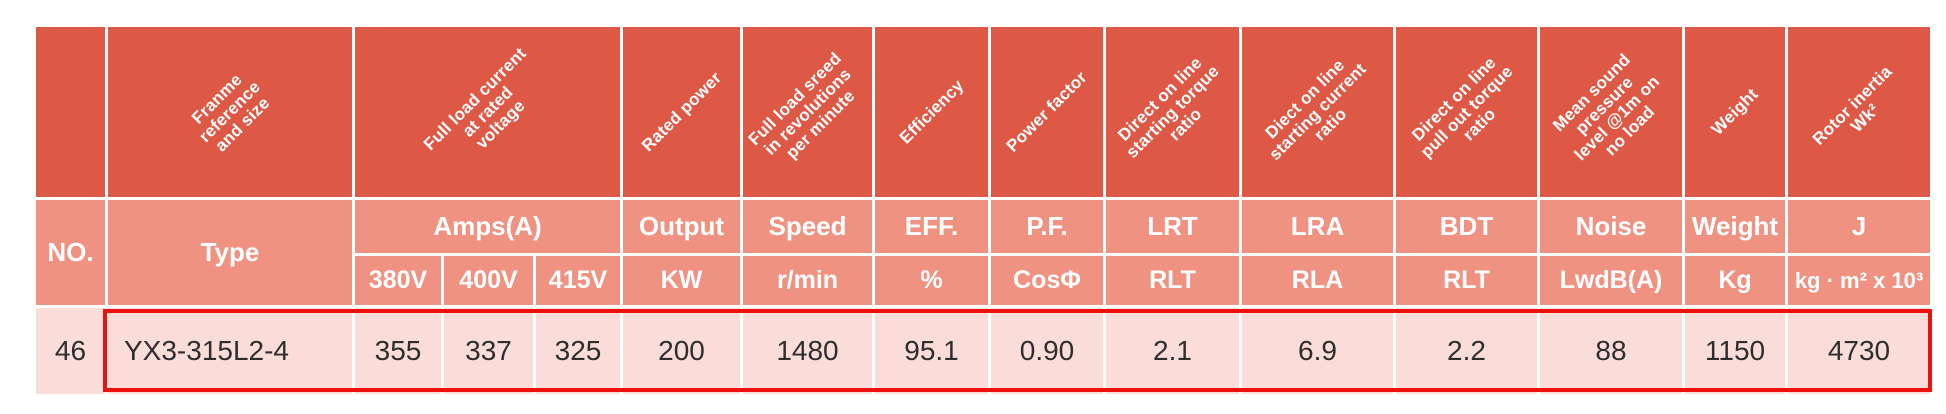 This screenshot has width=1946, height=414. I want to click on header-full-load-current: Full load current at rated voltage, so click(487, 112).